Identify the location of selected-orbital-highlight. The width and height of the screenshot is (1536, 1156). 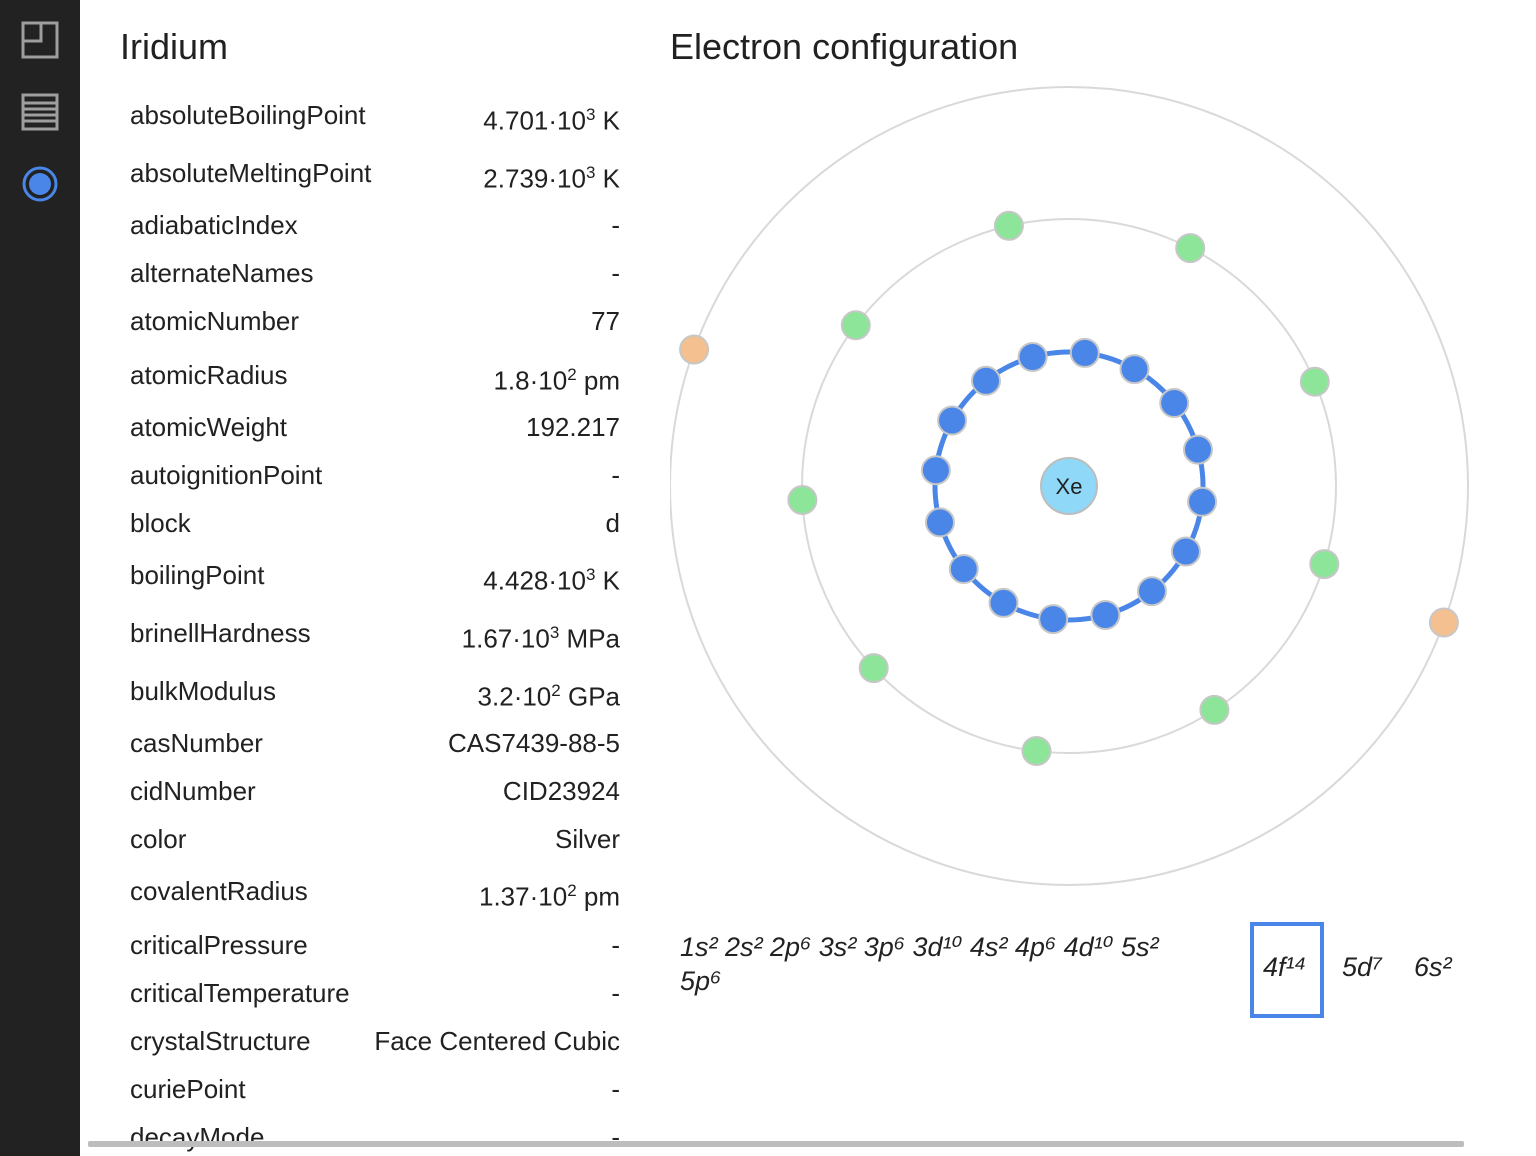
(1287, 970).